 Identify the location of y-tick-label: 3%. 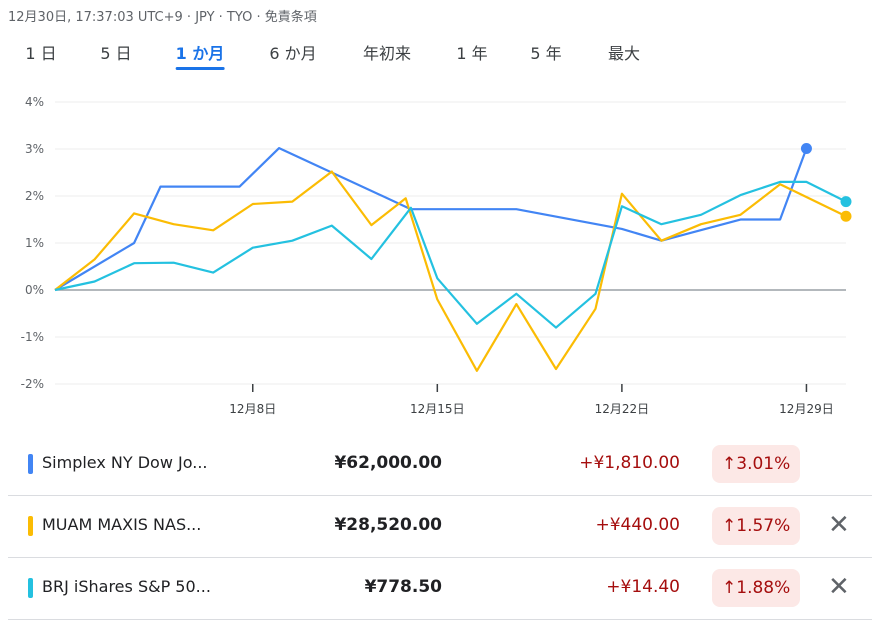
(34, 149).